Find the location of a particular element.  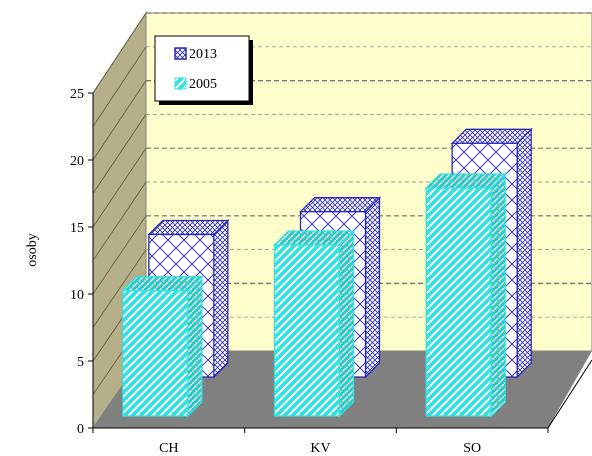

y-tick-label: 10 is located at coordinates (77, 295).